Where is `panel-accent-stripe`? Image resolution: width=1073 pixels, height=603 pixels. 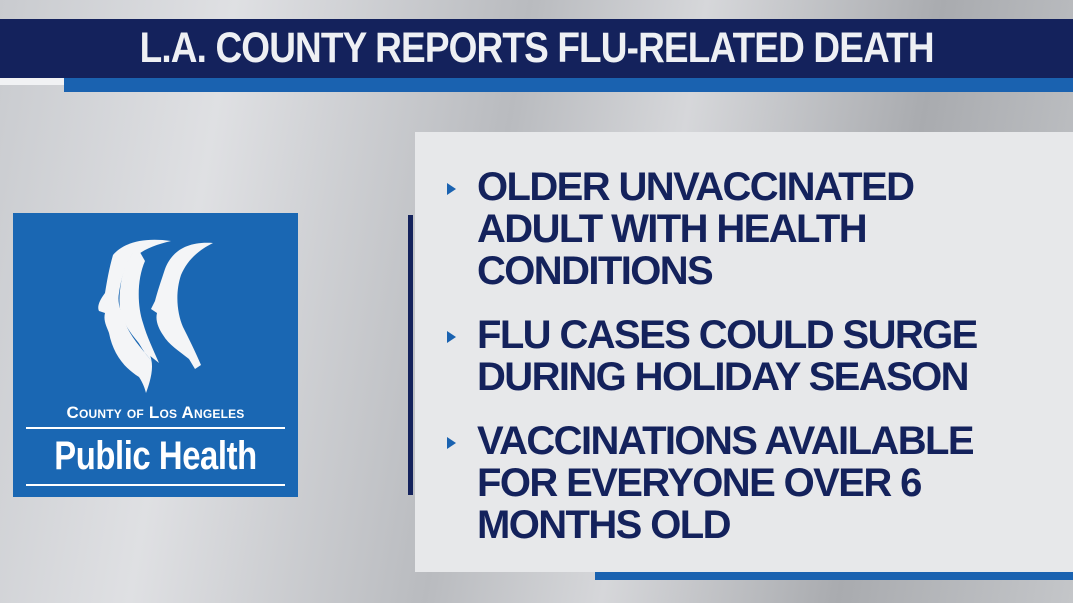
panel-accent-stripe is located at coordinates (834, 576).